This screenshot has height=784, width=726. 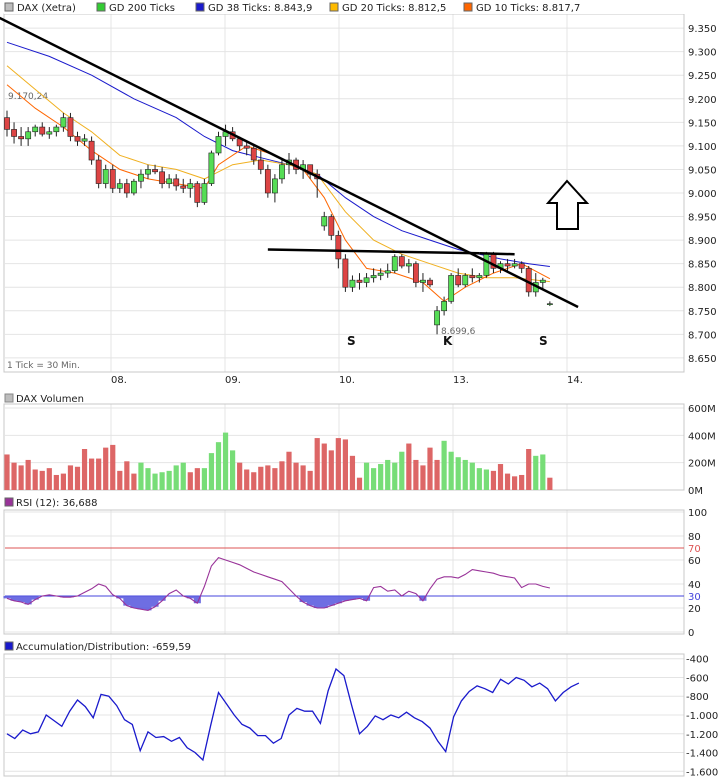 What do you see at coordinates (43, 366) in the screenshot?
I see `tick-note: 1 Tick = 30 Min.` at bounding box center [43, 366].